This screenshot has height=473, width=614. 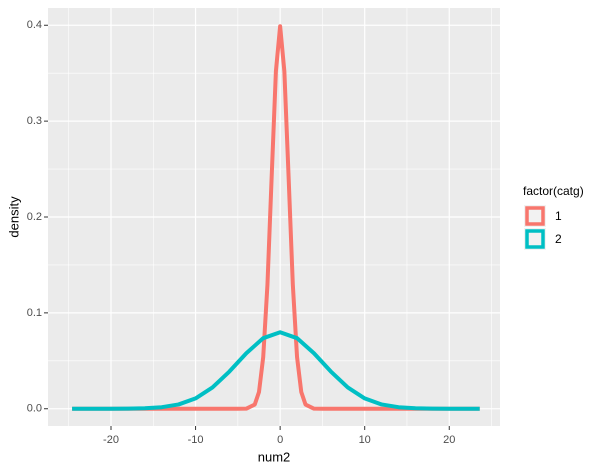 I want to click on legend-label: 1, so click(x=558, y=216).